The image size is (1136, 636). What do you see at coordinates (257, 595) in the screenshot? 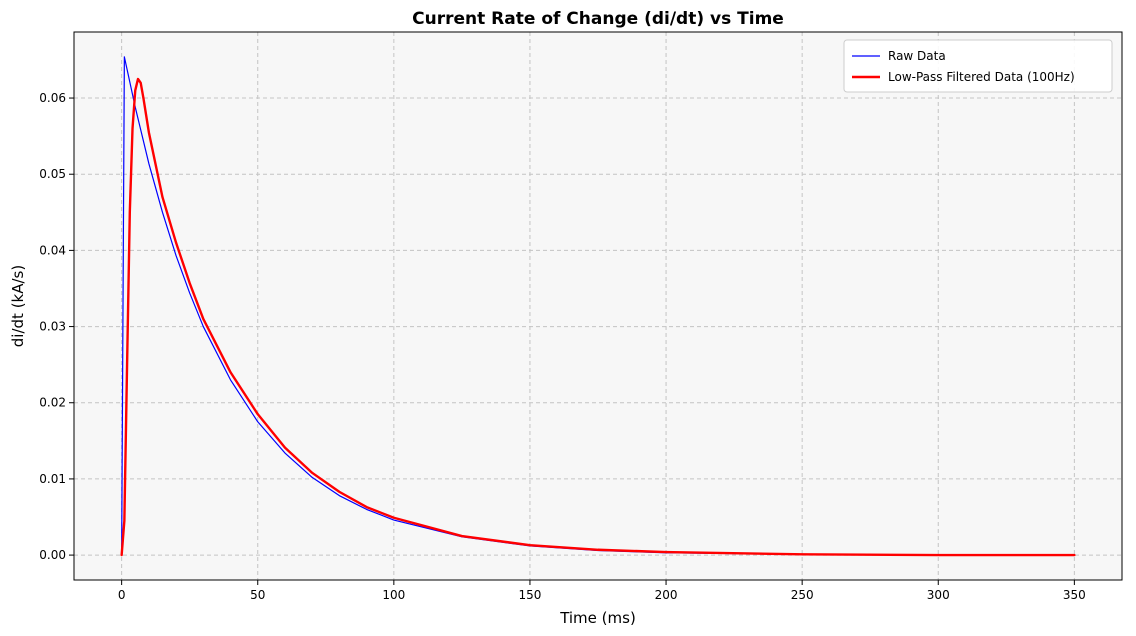
I see `x-tick-label: 50` at bounding box center [257, 595].